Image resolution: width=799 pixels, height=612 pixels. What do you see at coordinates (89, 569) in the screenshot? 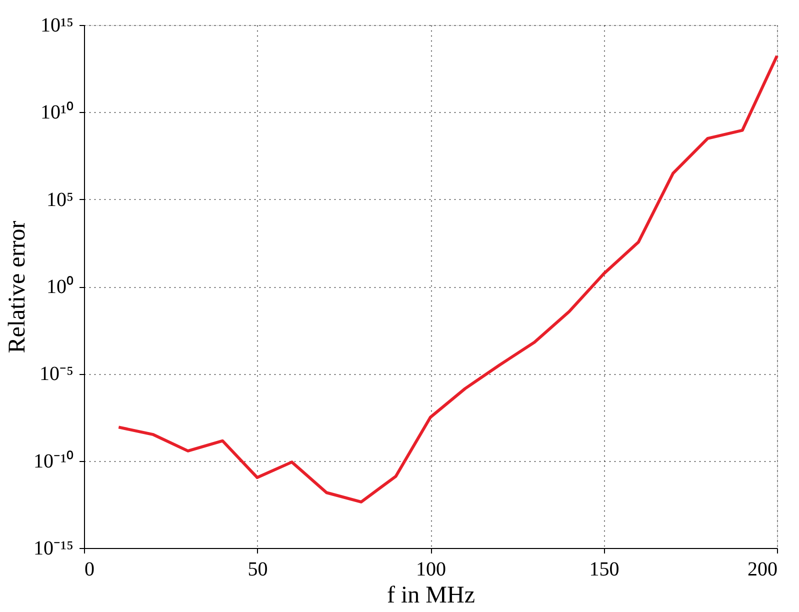
I see `x-tick-label: 0` at bounding box center [89, 569].